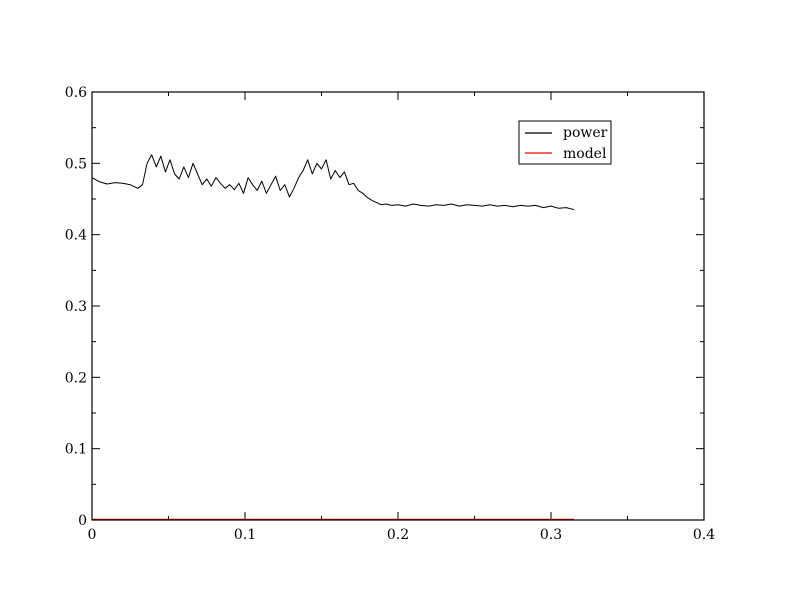 The image size is (792, 612). Describe the element at coordinates (585, 133) in the screenshot. I see `legend-label-power: power` at that location.